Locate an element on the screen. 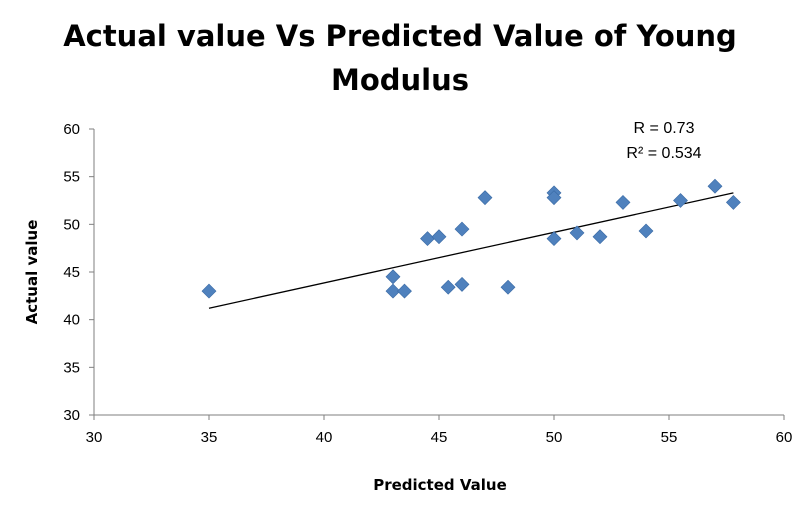 The image size is (800, 505). y-tick-label: 60 is located at coordinates (71, 129).